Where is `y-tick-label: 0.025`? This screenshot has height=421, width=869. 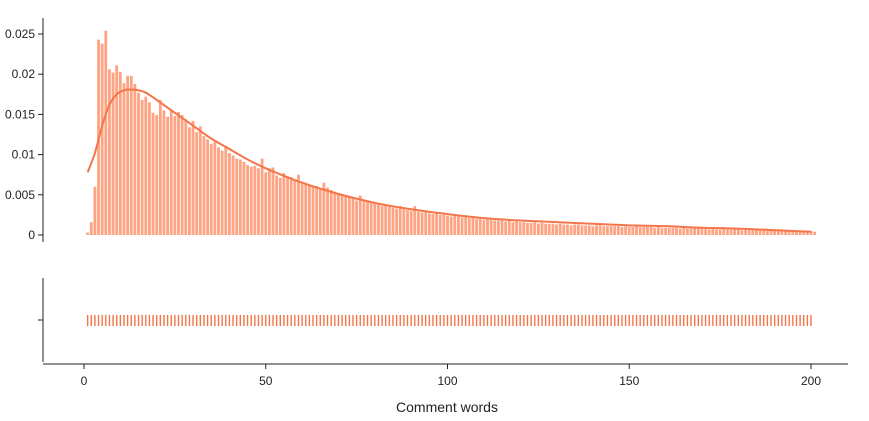
y-tick-label: 0.025 is located at coordinates (20, 34).